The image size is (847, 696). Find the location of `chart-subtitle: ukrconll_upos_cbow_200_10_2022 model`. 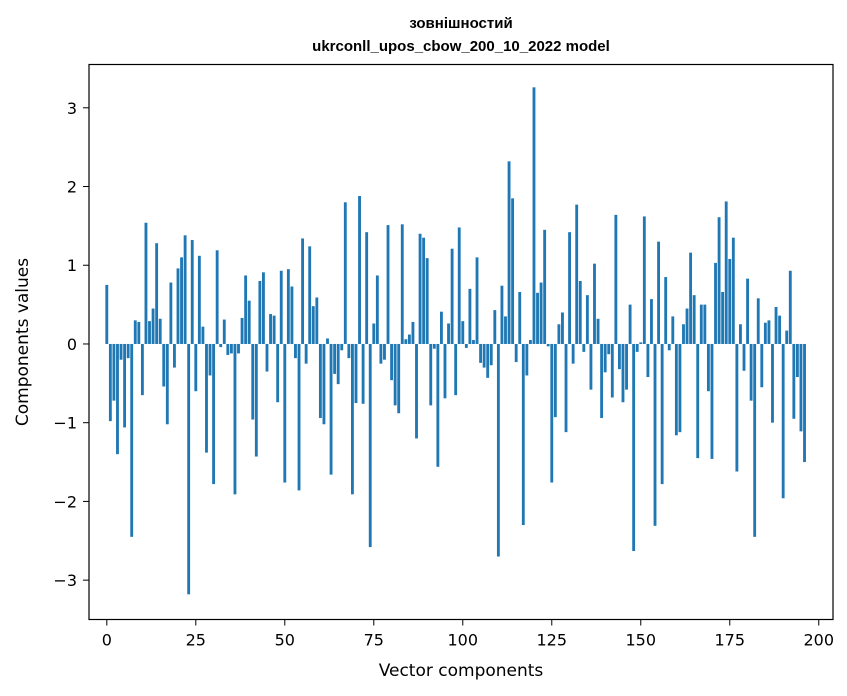

chart-subtitle: ukrconll_upos_cbow_200_10_2022 model is located at coordinates (461, 46).